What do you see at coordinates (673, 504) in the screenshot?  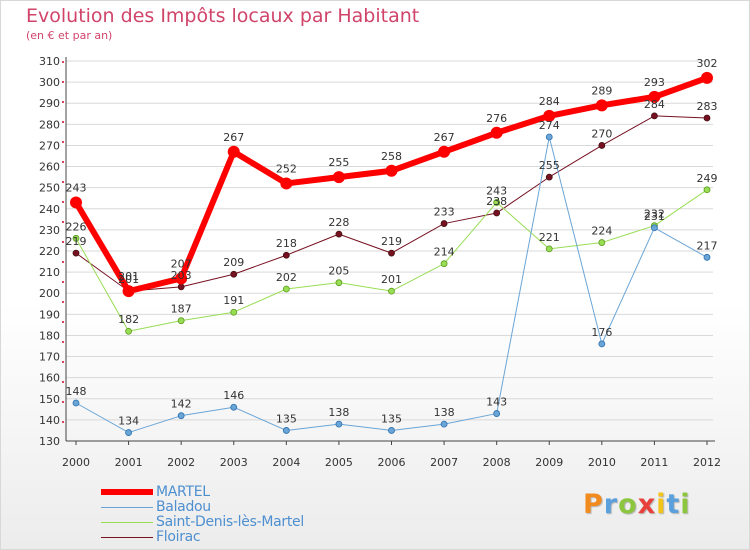 I see `logo-letter: t` at bounding box center [673, 504].